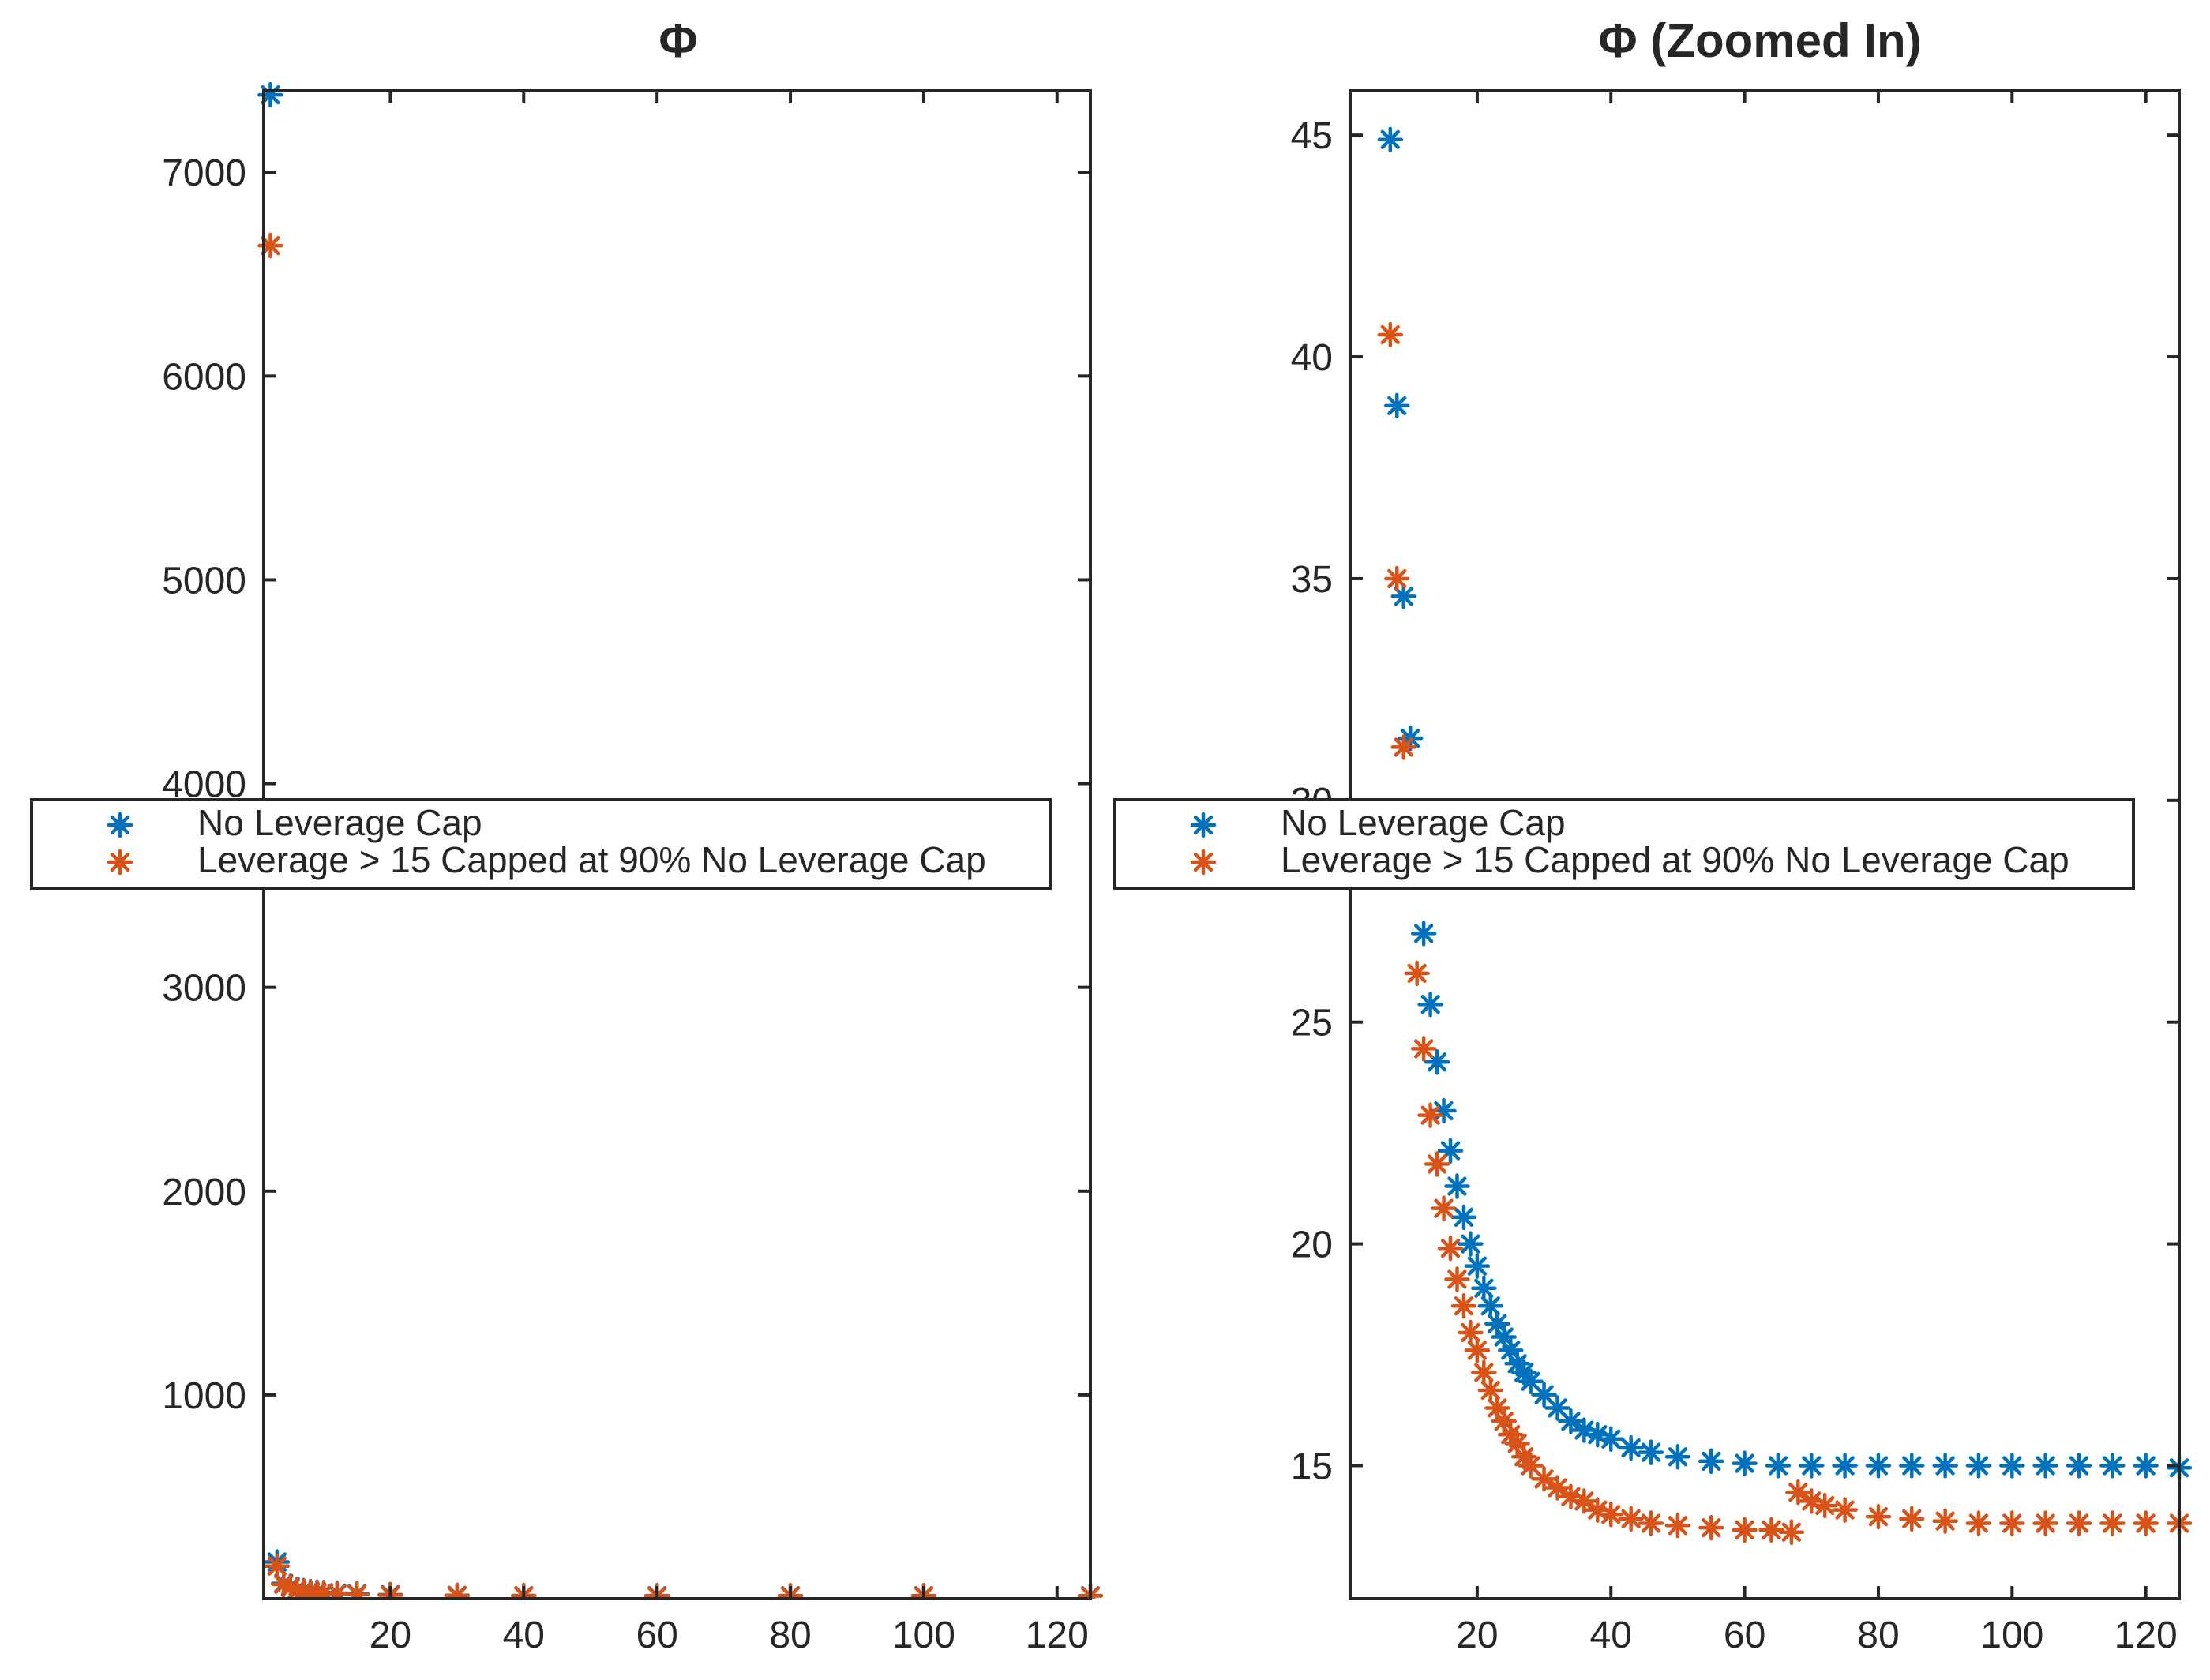  I want to click on y-tick-label: 40, so click(1312, 358).